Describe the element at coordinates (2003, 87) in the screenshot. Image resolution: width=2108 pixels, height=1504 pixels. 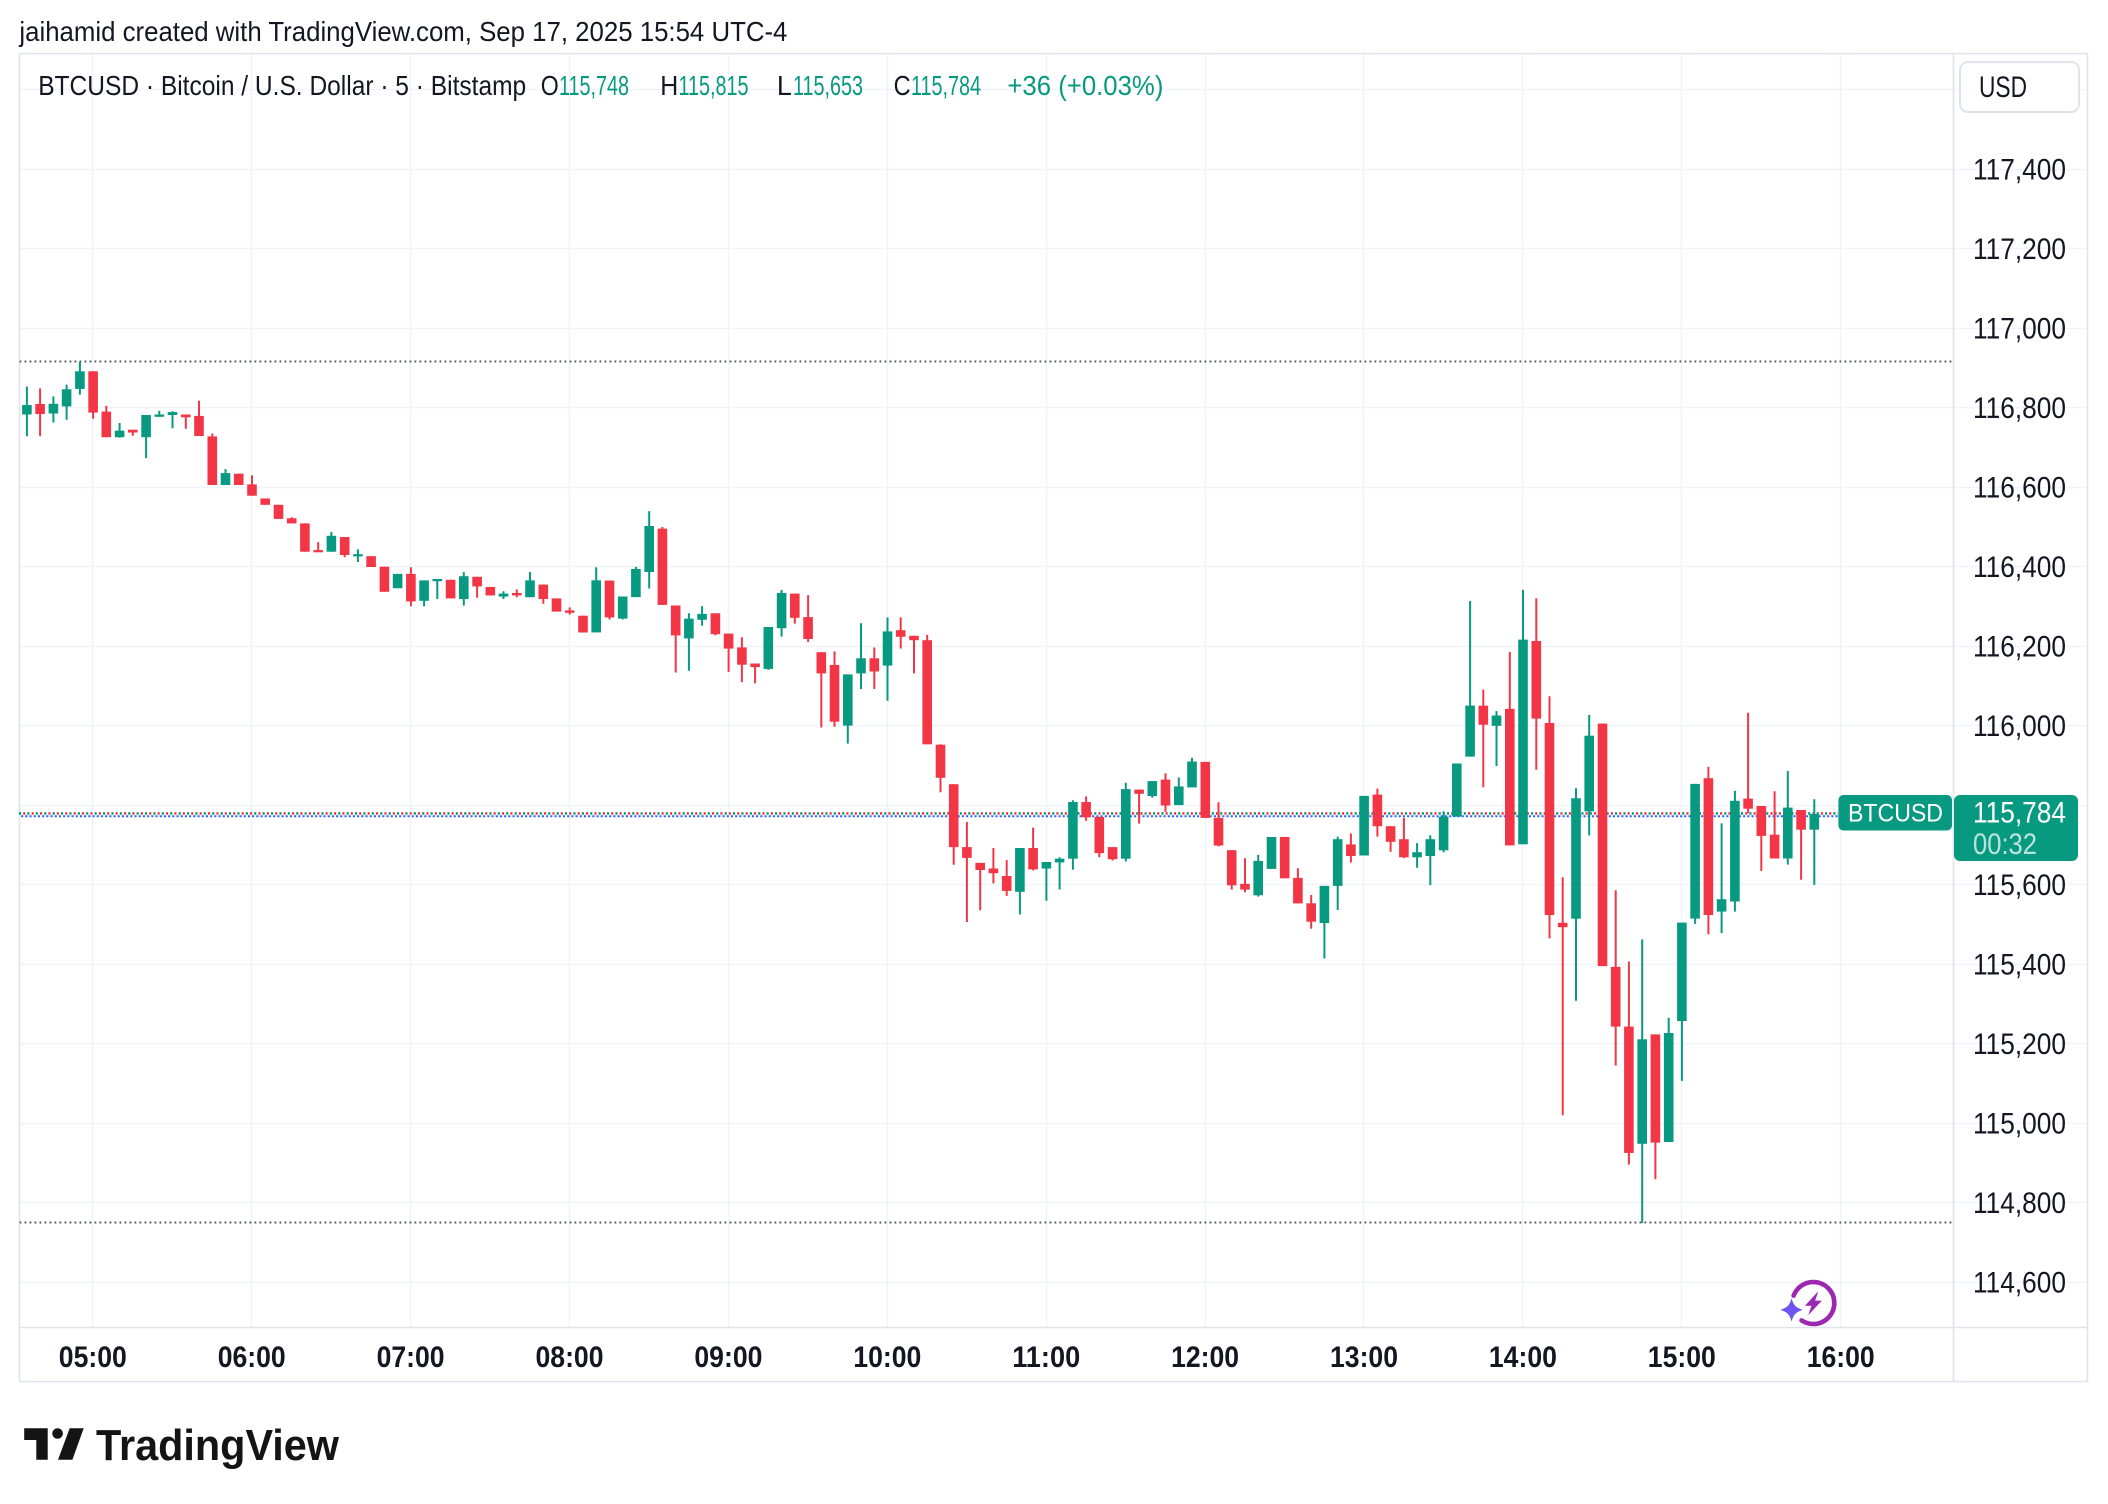
I see `svg-text: USD` at that location.